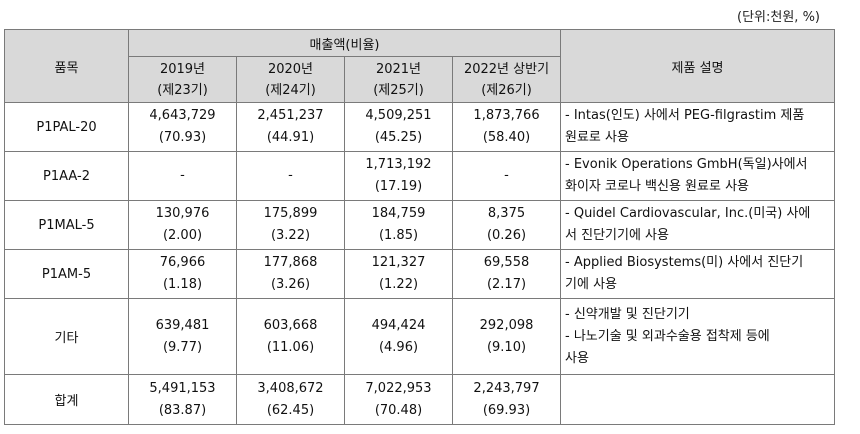 The image size is (860, 434). Describe the element at coordinates (398, 347) in the screenshot. I see `ratio: (4.96)` at that location.